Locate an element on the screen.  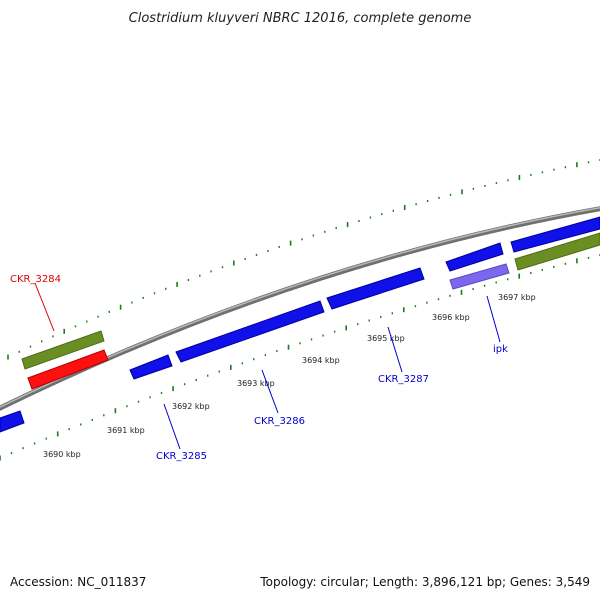
accession-text: Accession: NC_011837 is located at coordinates (78, 582).